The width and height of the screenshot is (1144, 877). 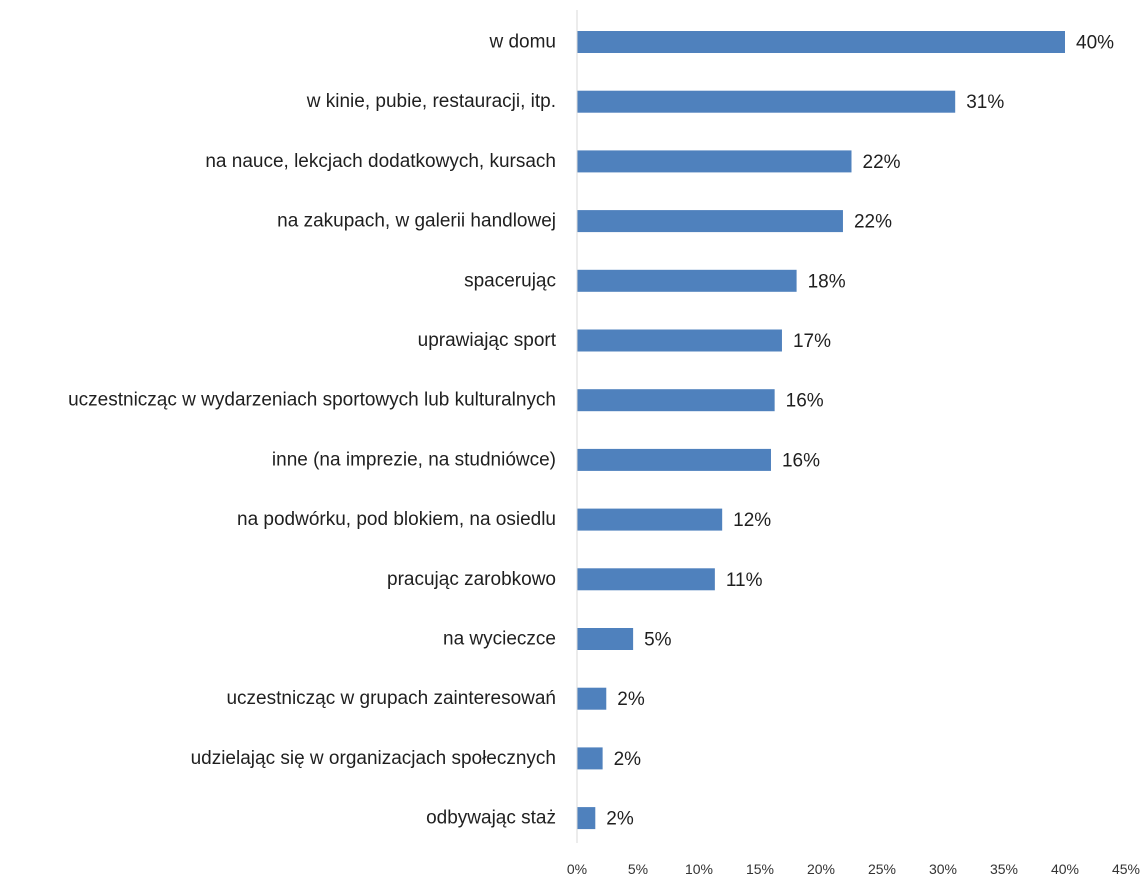 I want to click on category-label: na podwórku, pod blokiem, na osiedlu, so click(x=396, y=519).